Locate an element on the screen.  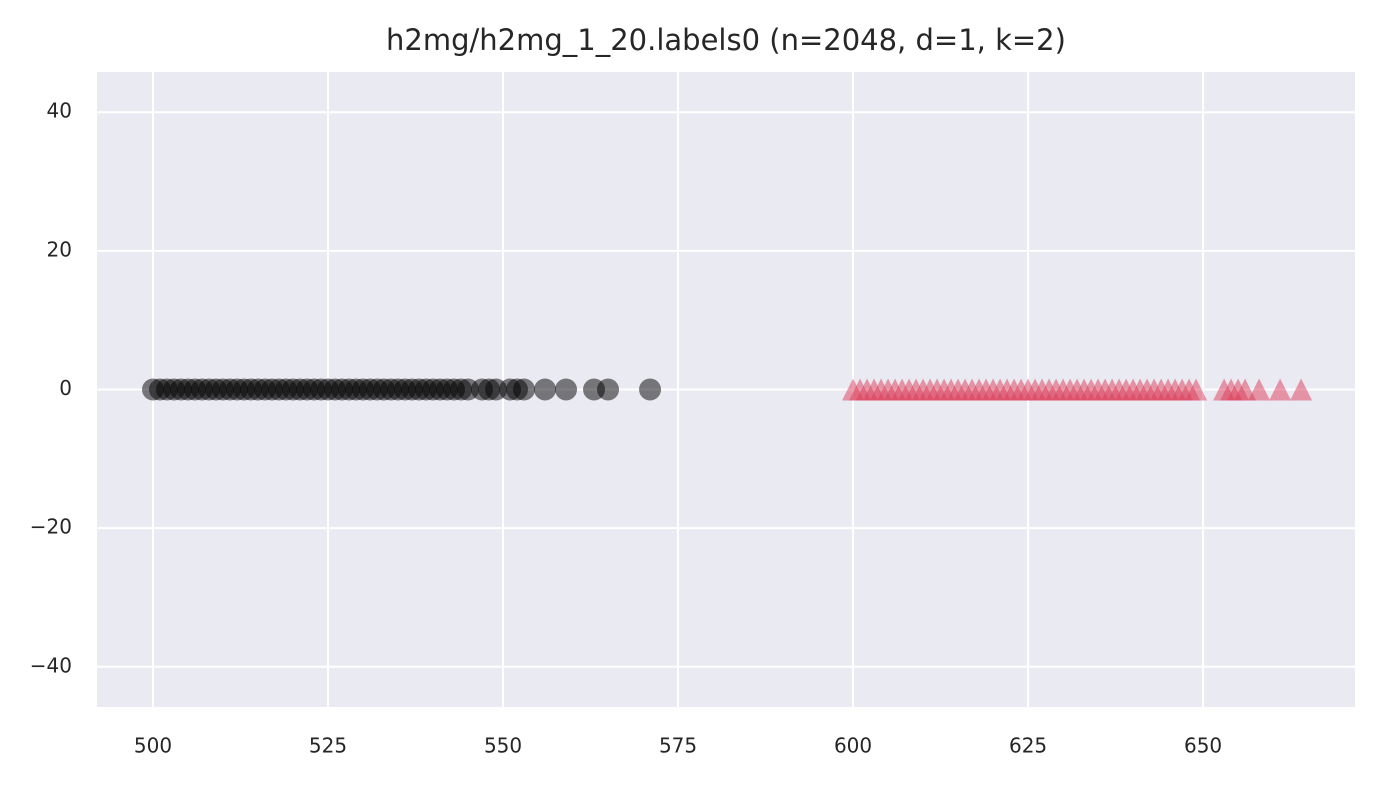
y-tick-label: −20 is located at coordinates (51, 527).